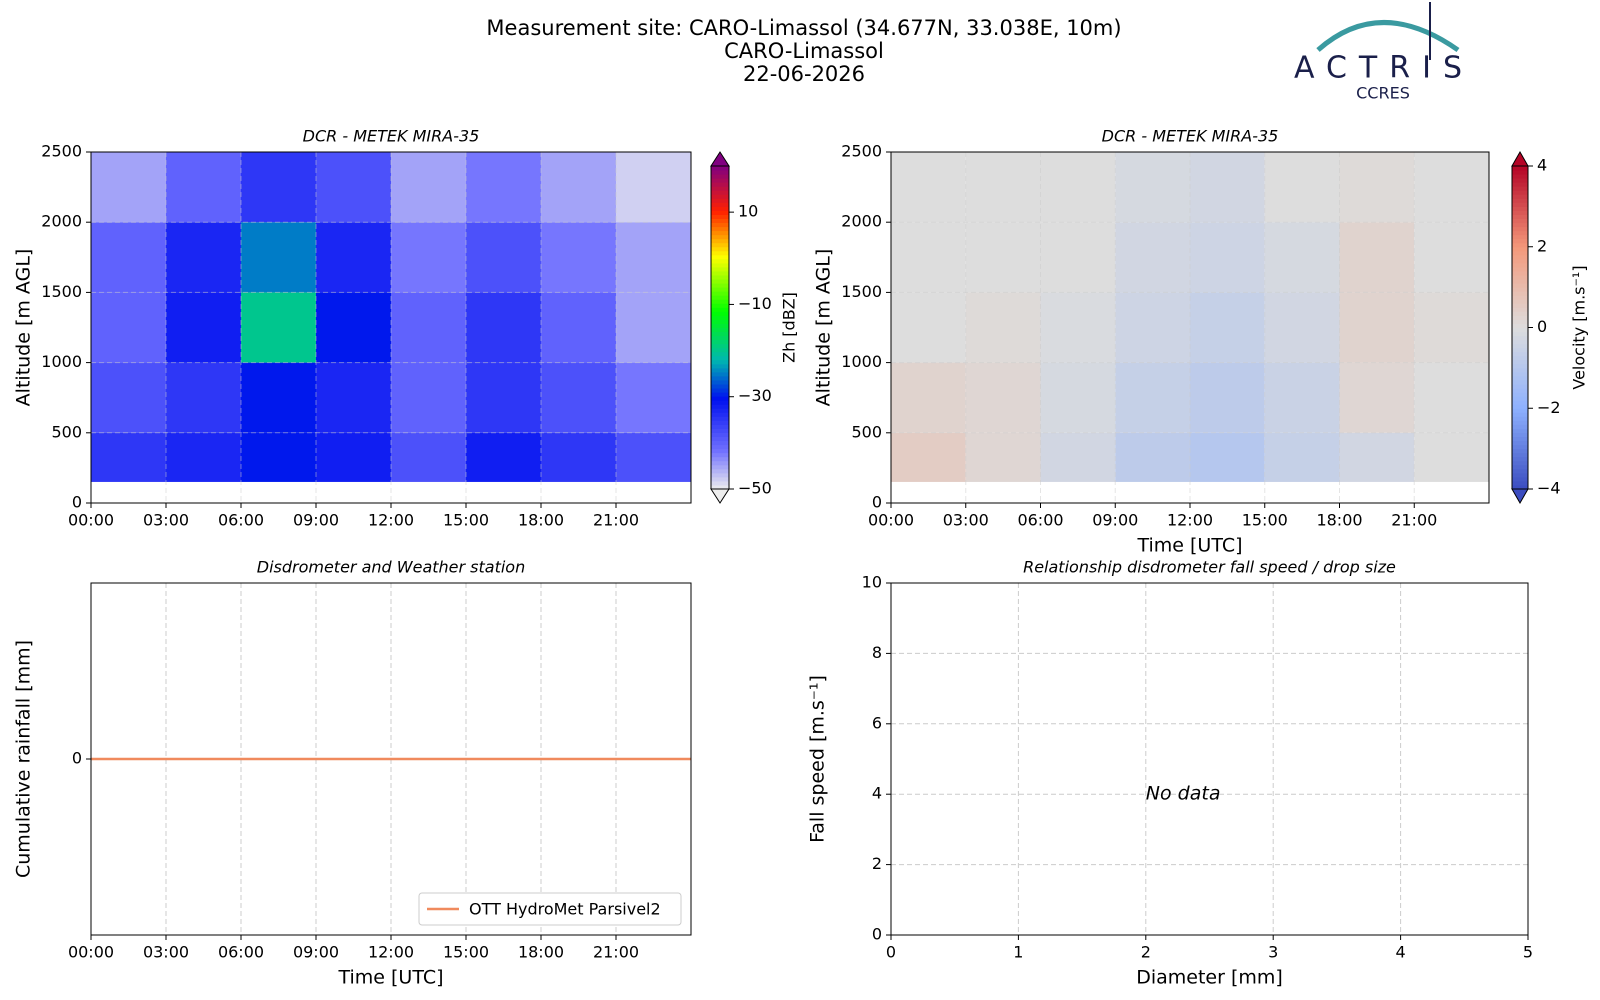 This screenshot has width=1600, height=1000. I want to click on y-tick-label: 500, so click(866, 431).